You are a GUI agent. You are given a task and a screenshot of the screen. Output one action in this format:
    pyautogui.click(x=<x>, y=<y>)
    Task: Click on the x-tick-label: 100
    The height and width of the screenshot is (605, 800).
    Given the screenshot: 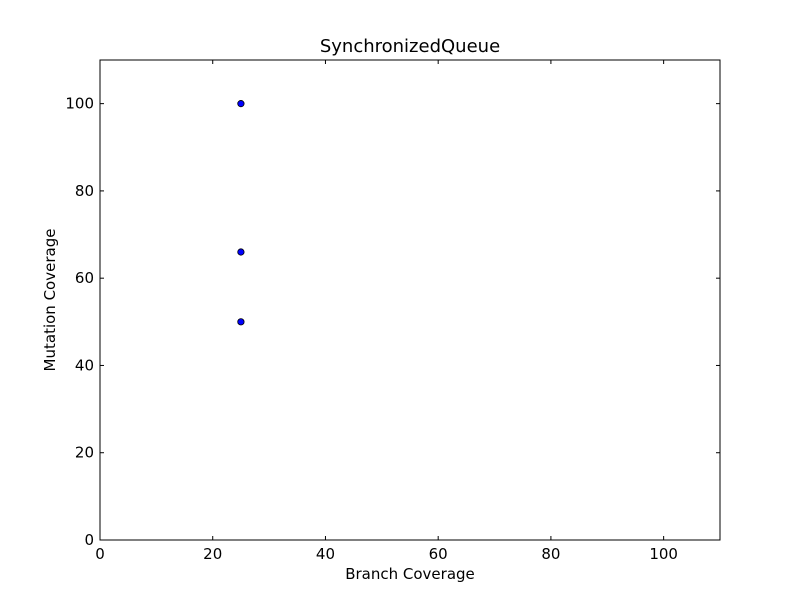 What is the action you would take?
    pyautogui.click(x=663, y=554)
    